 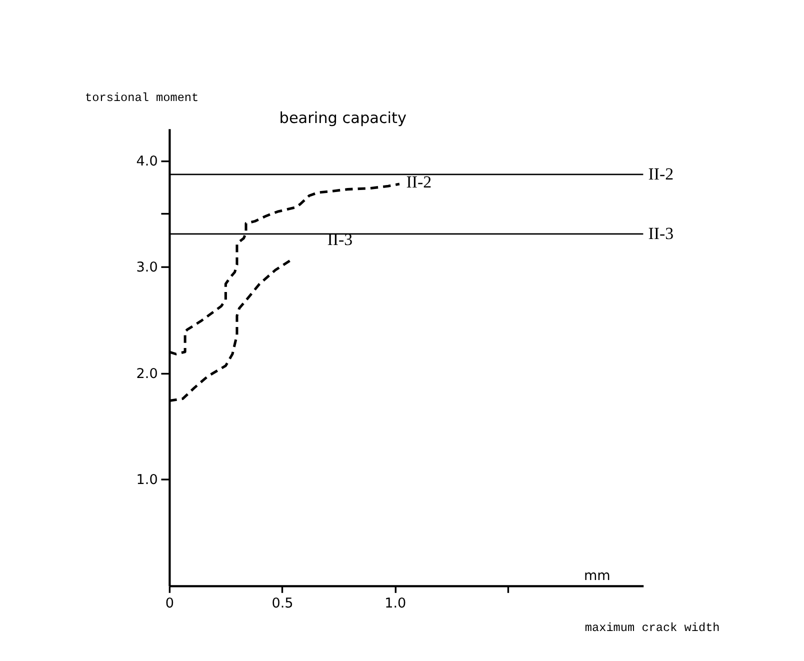 What do you see at coordinates (395, 603) in the screenshot?
I see `x-tick-label: 1.0` at bounding box center [395, 603].